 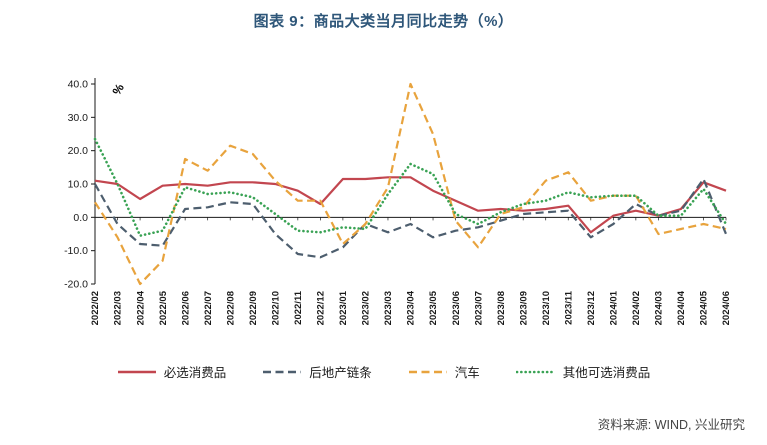 What do you see at coordinates (78, 151) in the screenshot?
I see `y-tick-label: 20.0` at bounding box center [78, 151].